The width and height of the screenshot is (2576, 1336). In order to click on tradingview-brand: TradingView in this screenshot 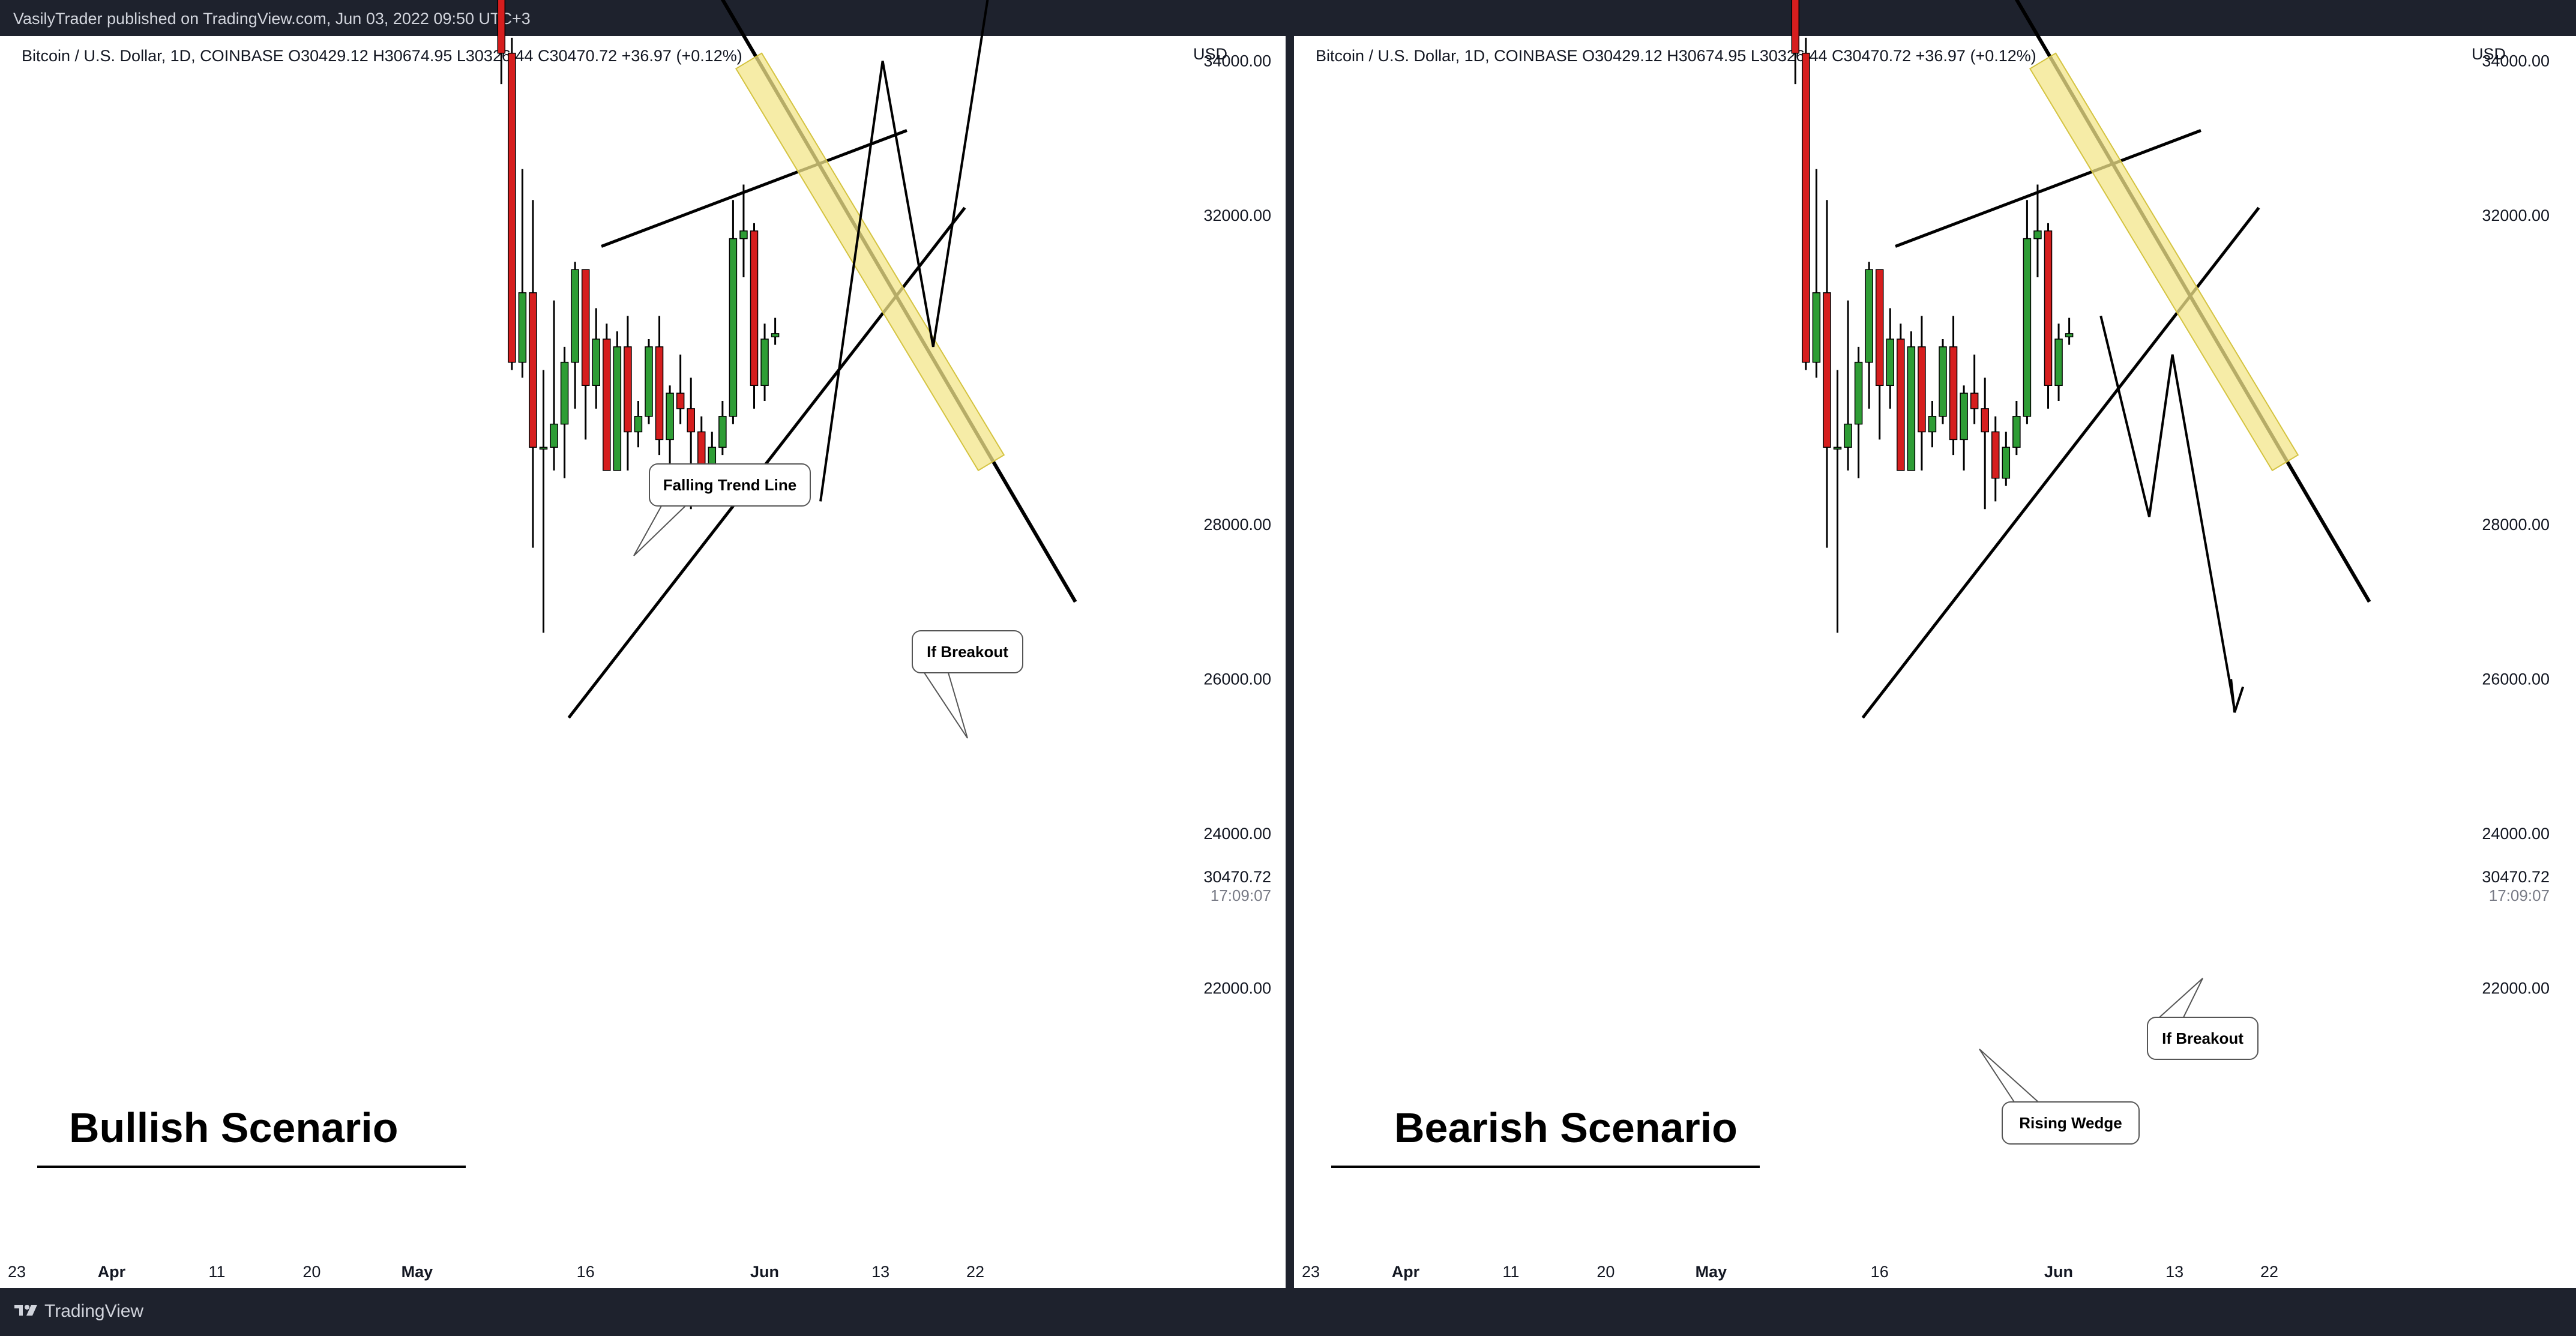, I will do `click(94, 1311)`.